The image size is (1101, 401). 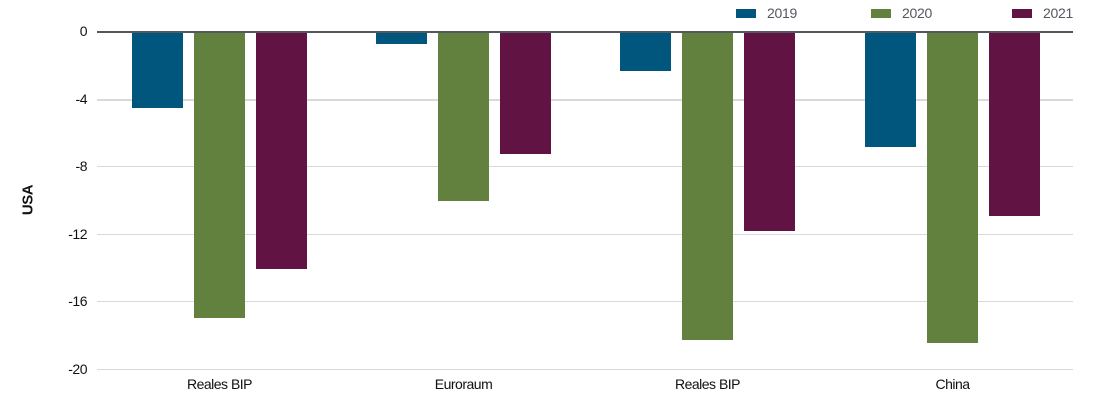 I want to click on legend-item-2020: 2020, so click(x=901, y=13).